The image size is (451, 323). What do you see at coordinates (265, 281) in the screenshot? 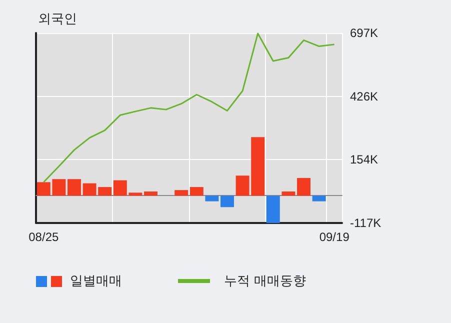
I see `legend-label: 누적 매매동향` at bounding box center [265, 281].